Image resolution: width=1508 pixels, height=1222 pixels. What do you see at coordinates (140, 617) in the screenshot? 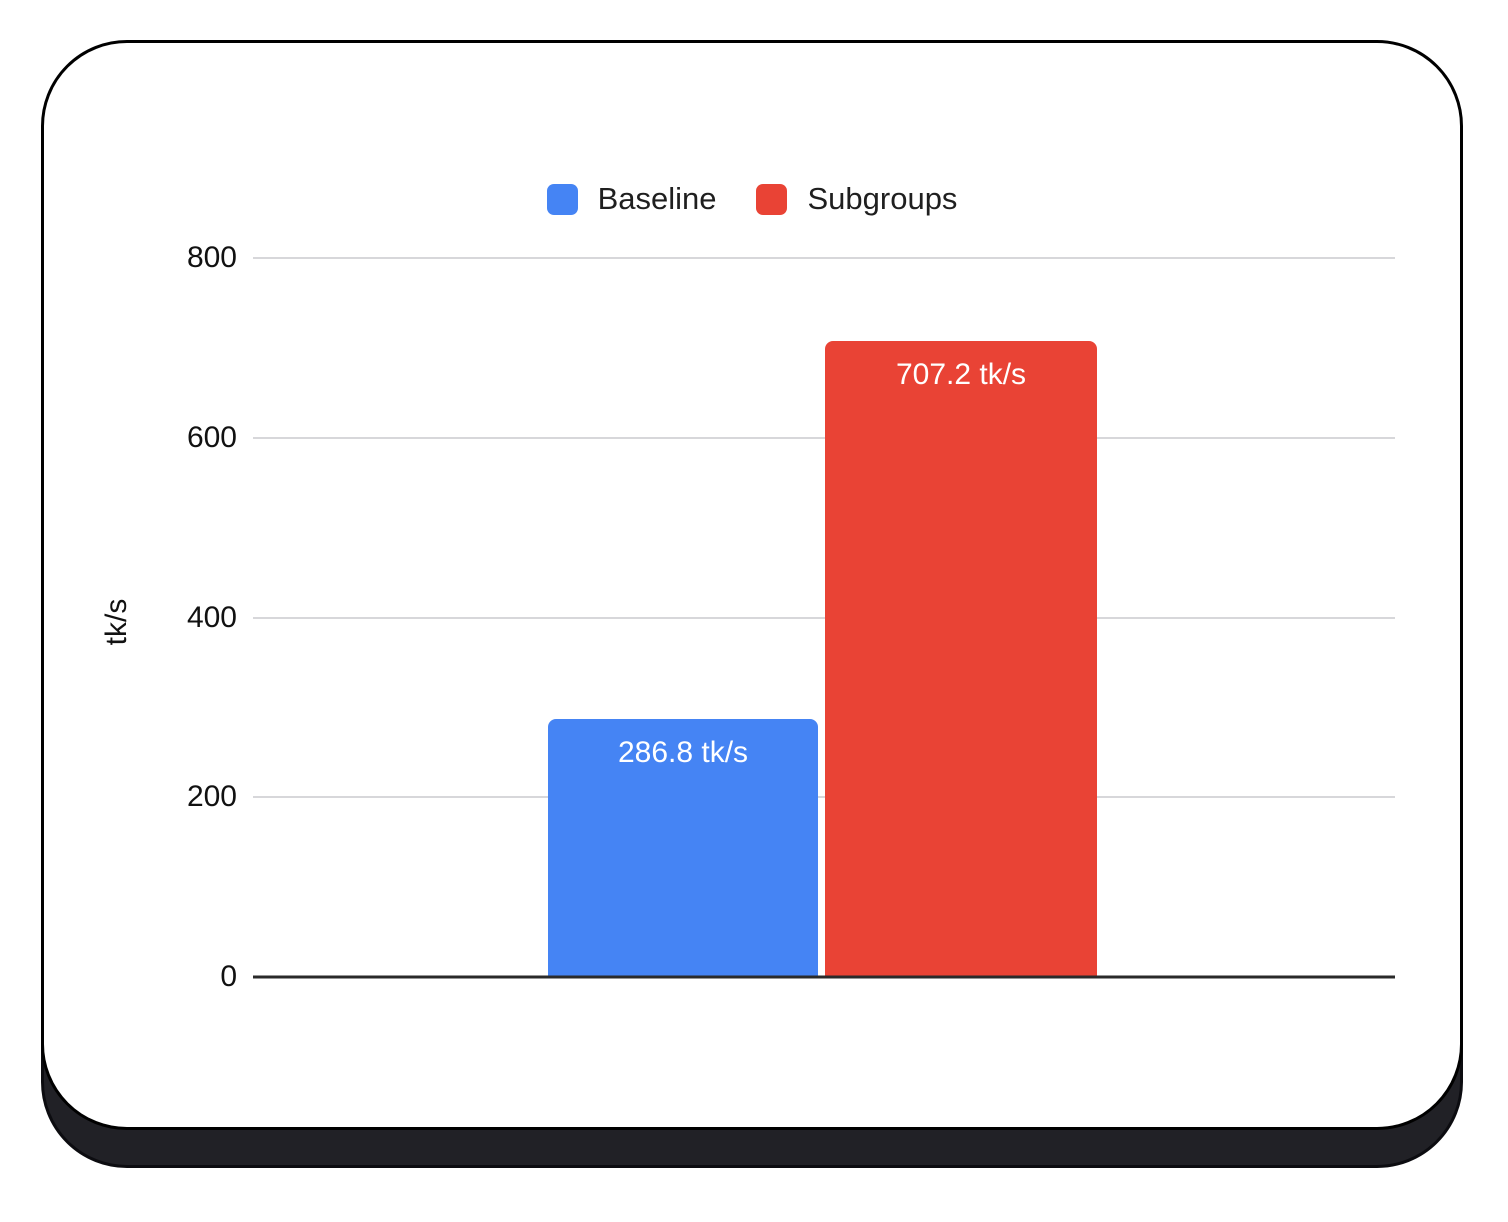
I see `y-axis-tick-labels: 0 200 400 600 800` at bounding box center [140, 617].